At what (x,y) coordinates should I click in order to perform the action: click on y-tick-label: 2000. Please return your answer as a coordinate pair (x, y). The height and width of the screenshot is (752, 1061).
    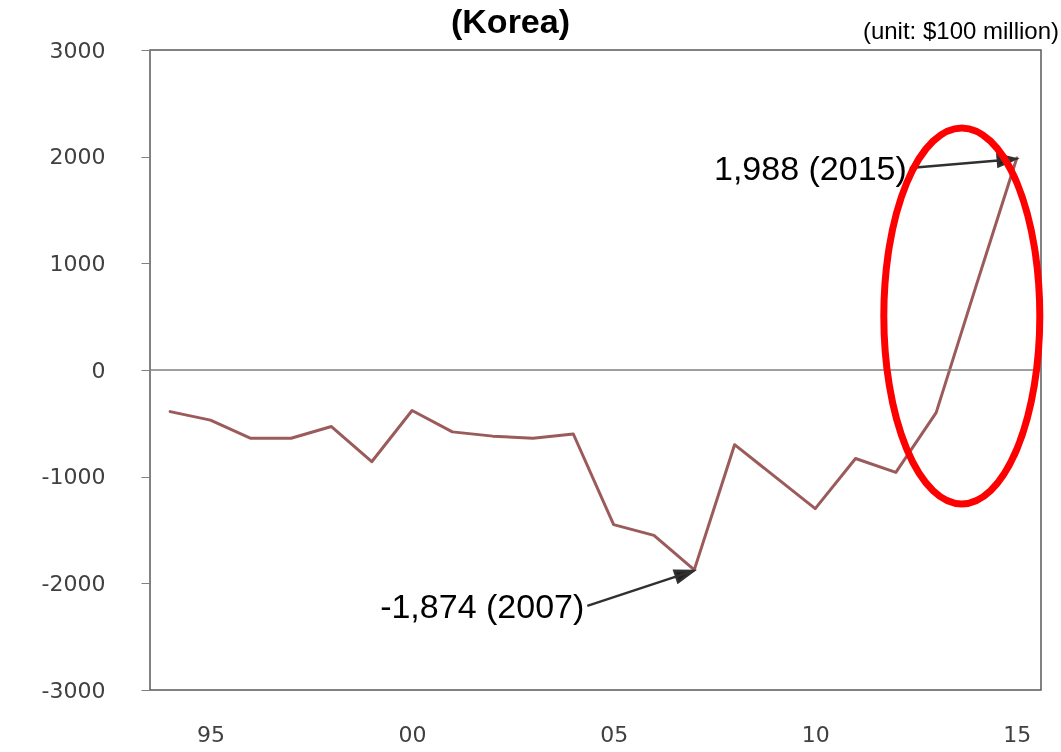
    Looking at the image, I should click on (77, 157).